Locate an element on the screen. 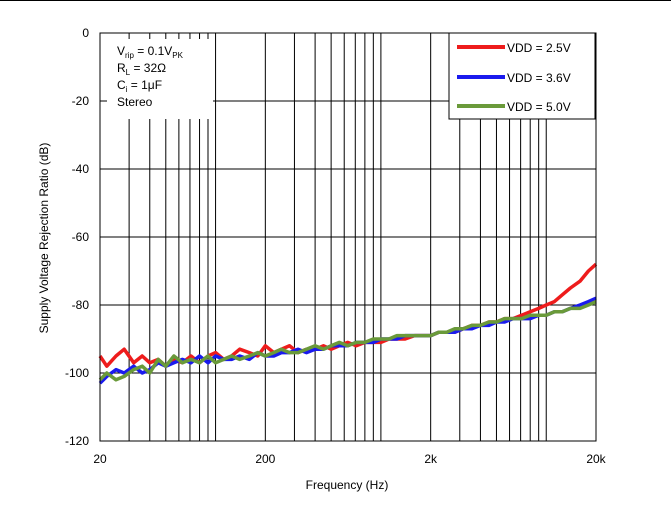  anno-rl: RL = 32Ω is located at coordinates (141, 69).